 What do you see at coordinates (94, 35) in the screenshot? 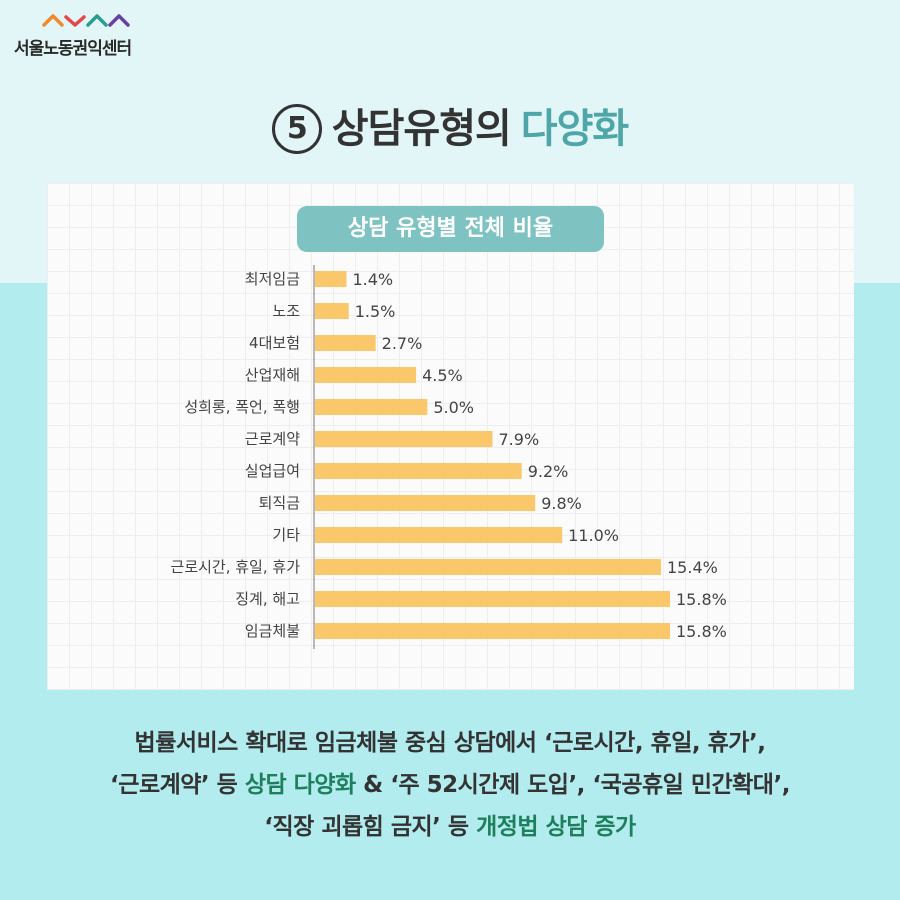
I see `brand-logo: 서울노동권익센터` at bounding box center [94, 35].